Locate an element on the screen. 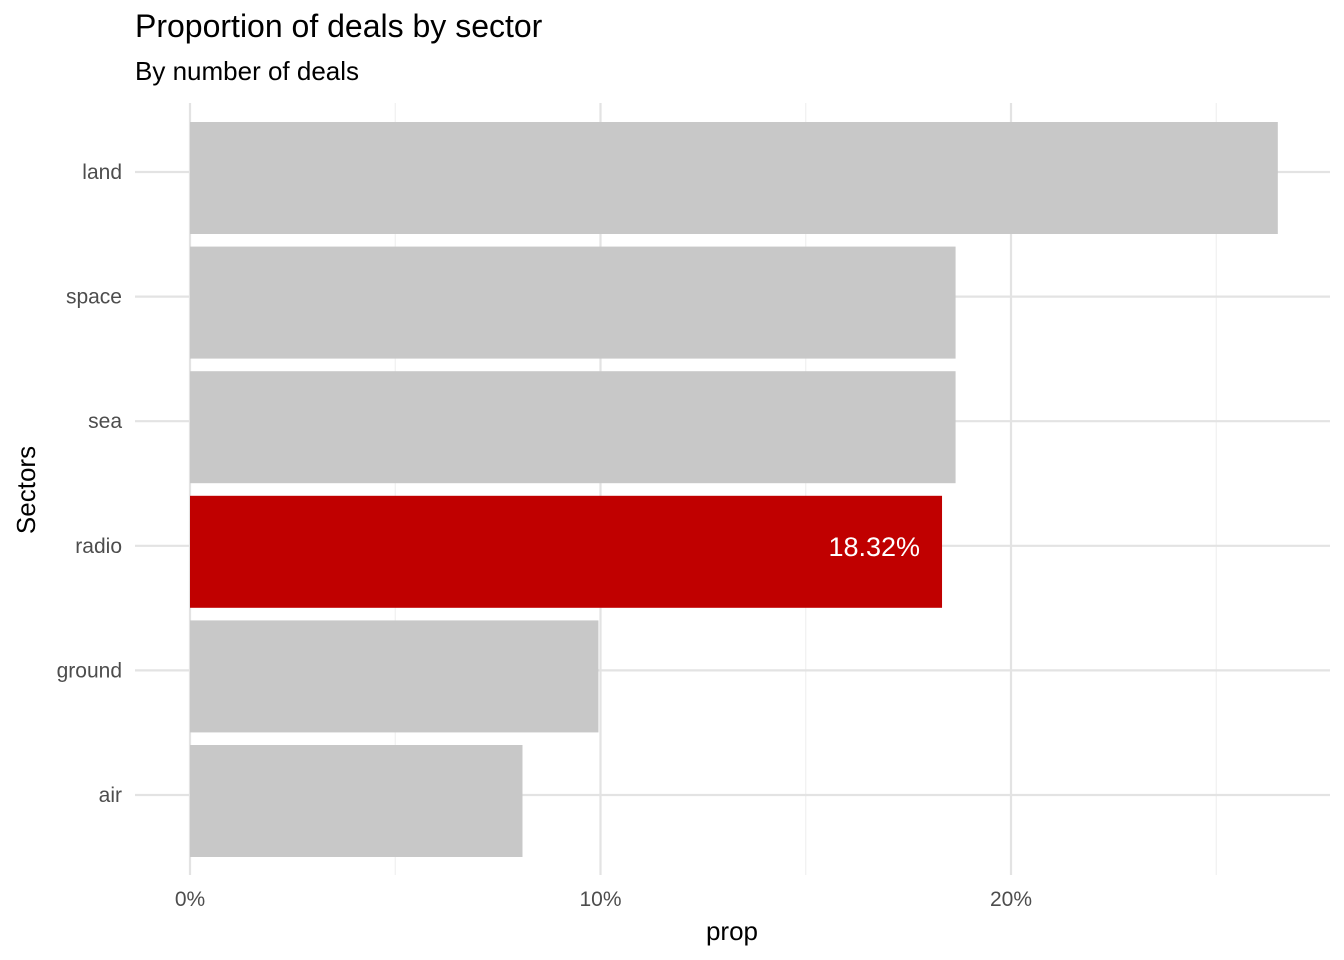  x-tick-label: 10% is located at coordinates (600, 899).